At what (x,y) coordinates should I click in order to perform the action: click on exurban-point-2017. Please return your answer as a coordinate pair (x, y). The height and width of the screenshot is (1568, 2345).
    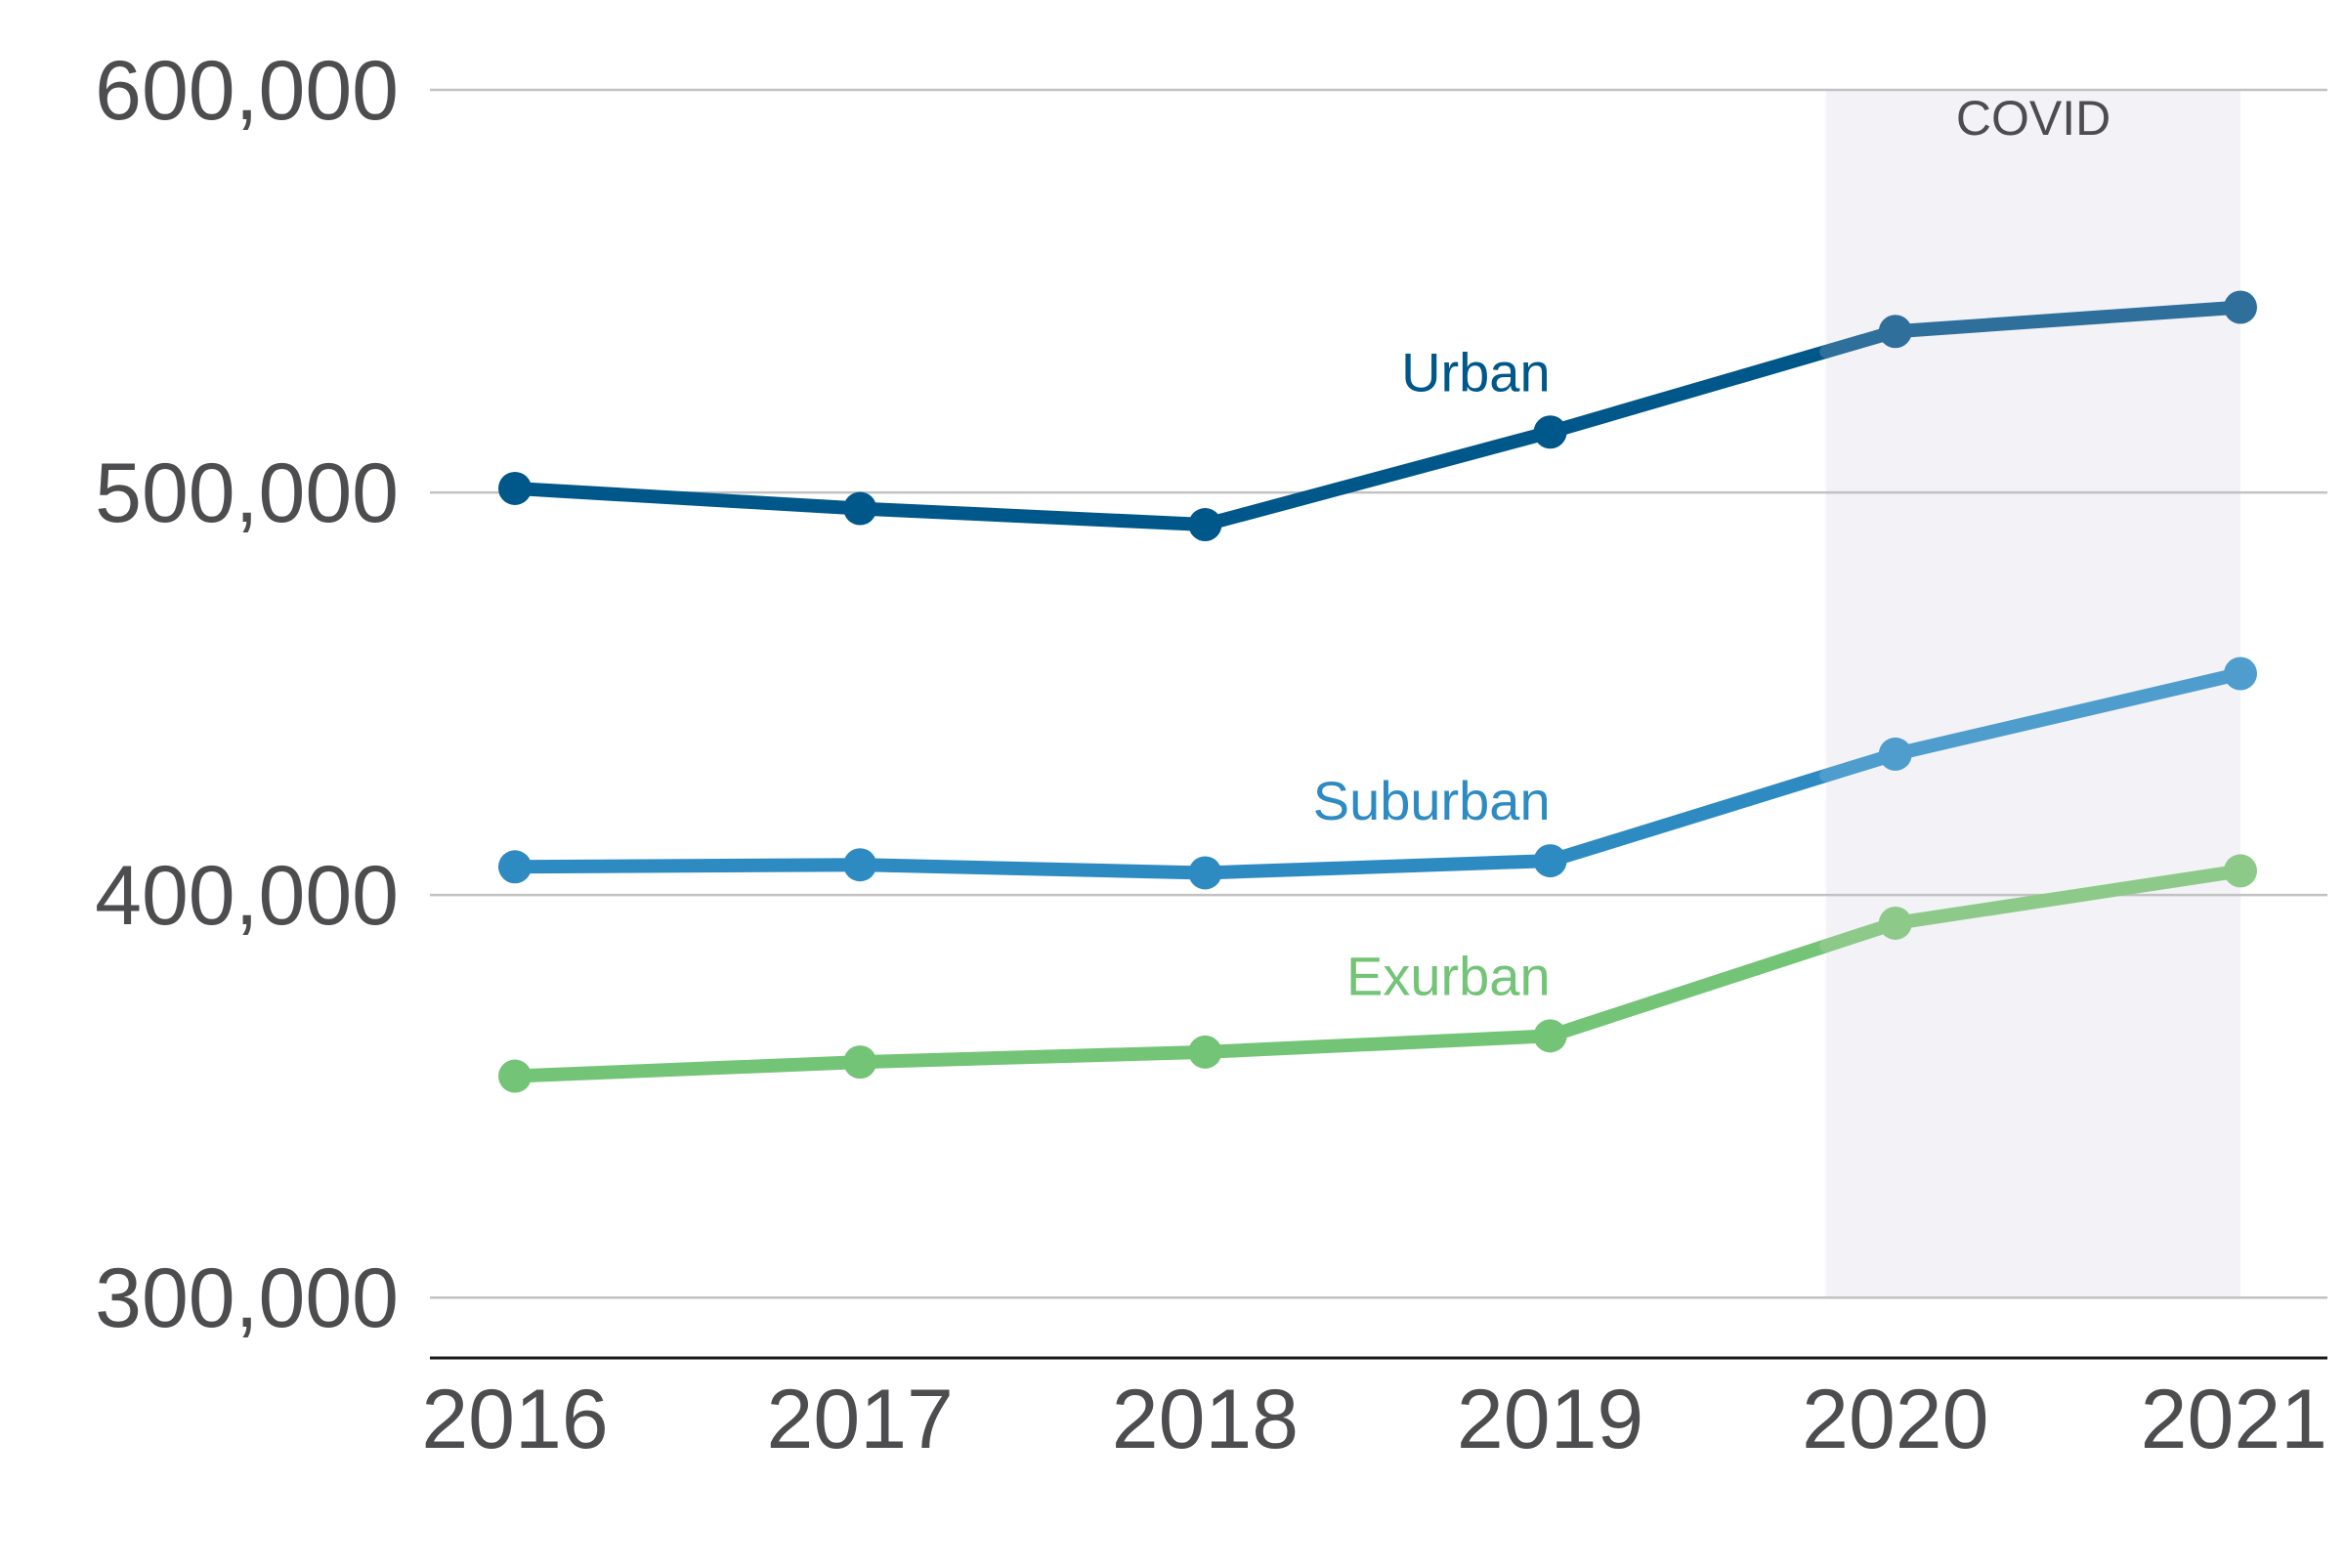
    Looking at the image, I should click on (860, 1062).